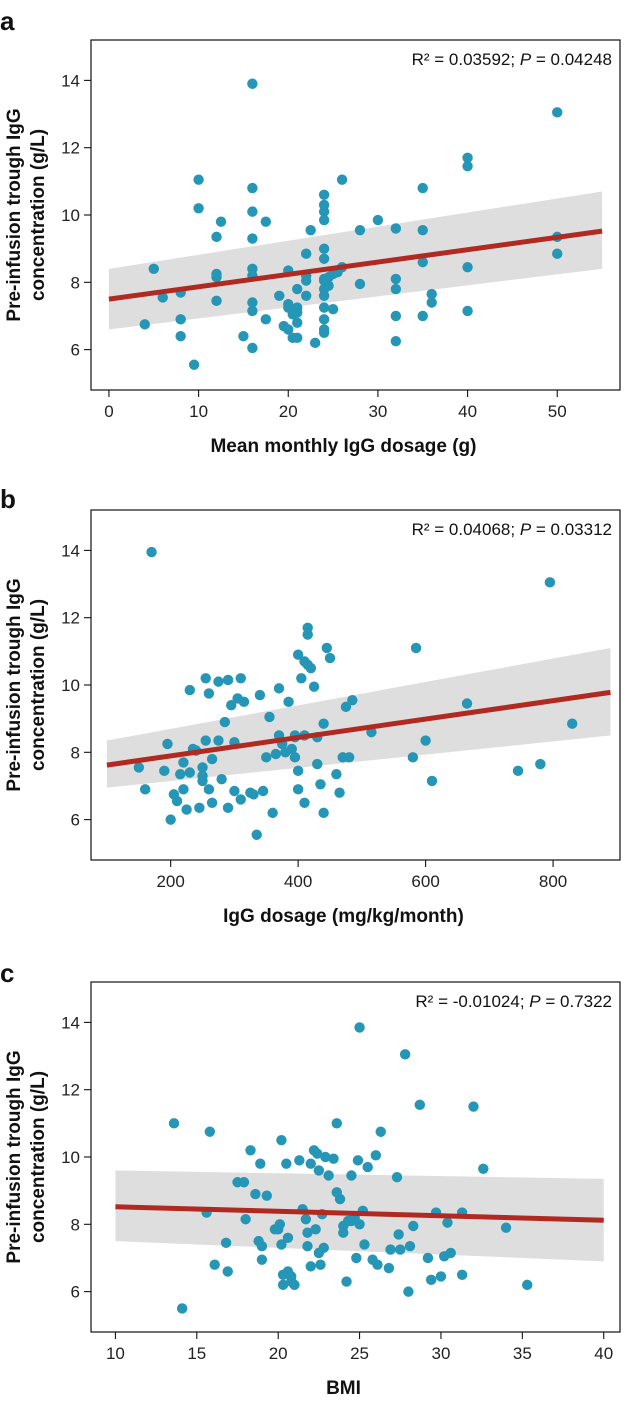  I want to click on p-value-text: = 0.04248, so click(571, 59).